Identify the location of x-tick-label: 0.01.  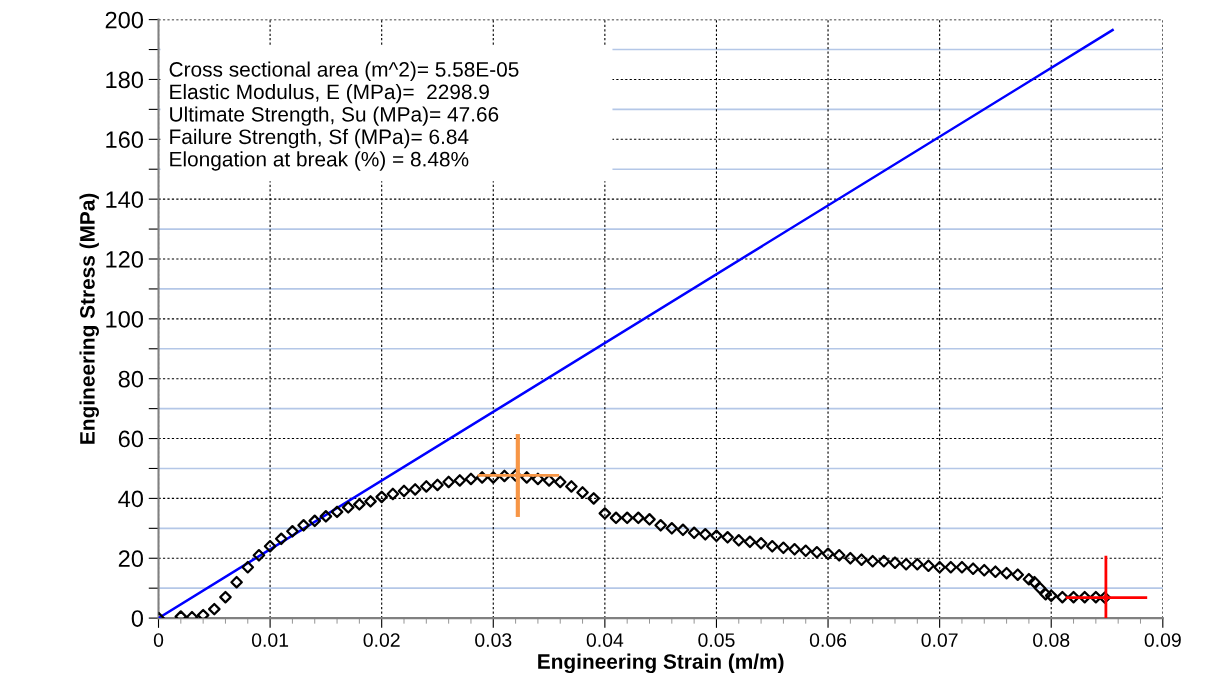
(270, 640).